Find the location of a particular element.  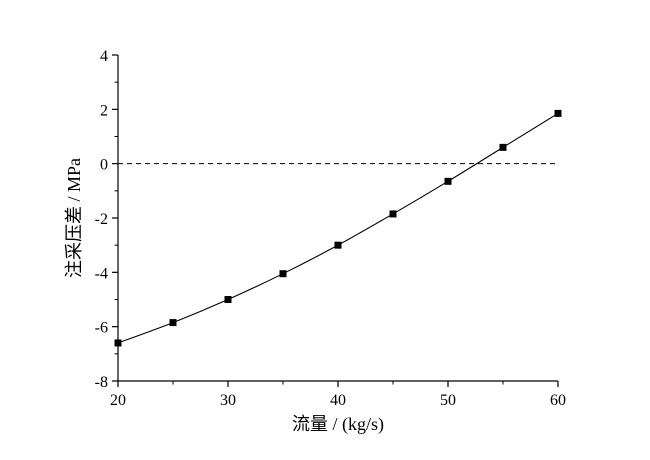

y-tick-label: 4 is located at coordinates (104, 56).